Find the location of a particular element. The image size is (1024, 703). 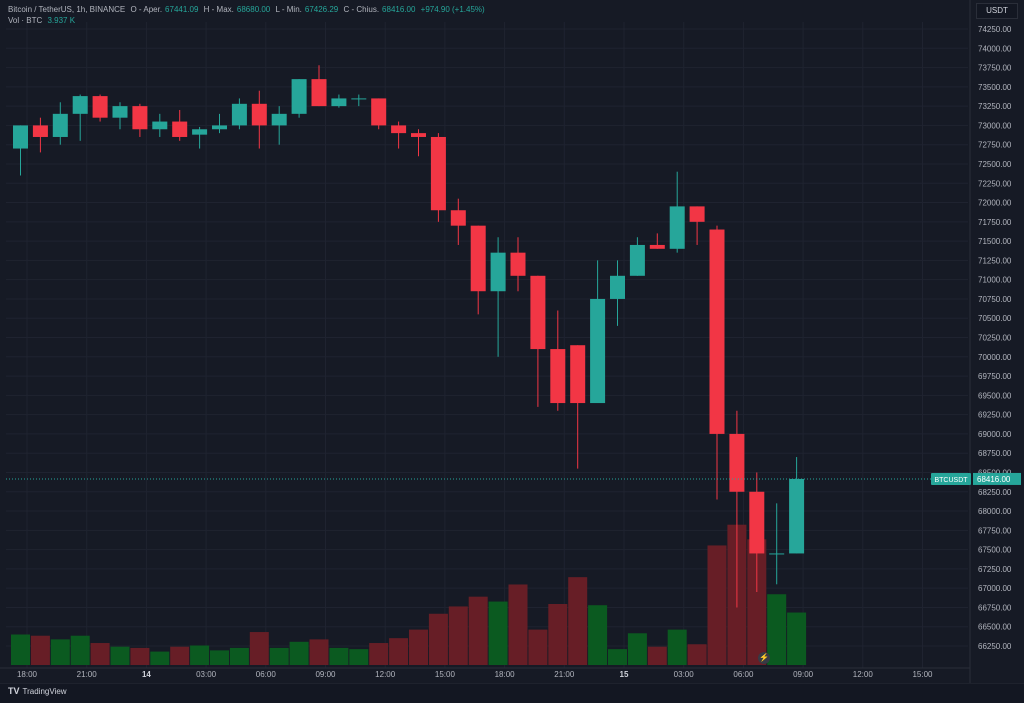

y-tick-label: 72000.00 is located at coordinates (995, 203).